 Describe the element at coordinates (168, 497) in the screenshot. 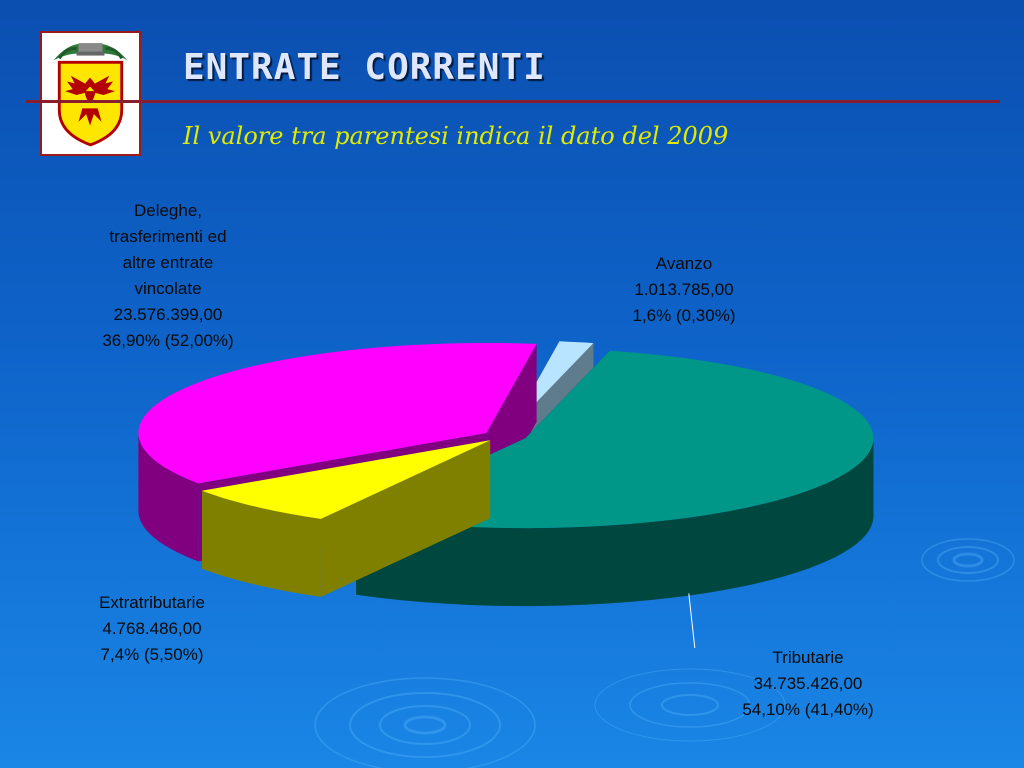

I see `pie-slice-side-deleghe` at that location.